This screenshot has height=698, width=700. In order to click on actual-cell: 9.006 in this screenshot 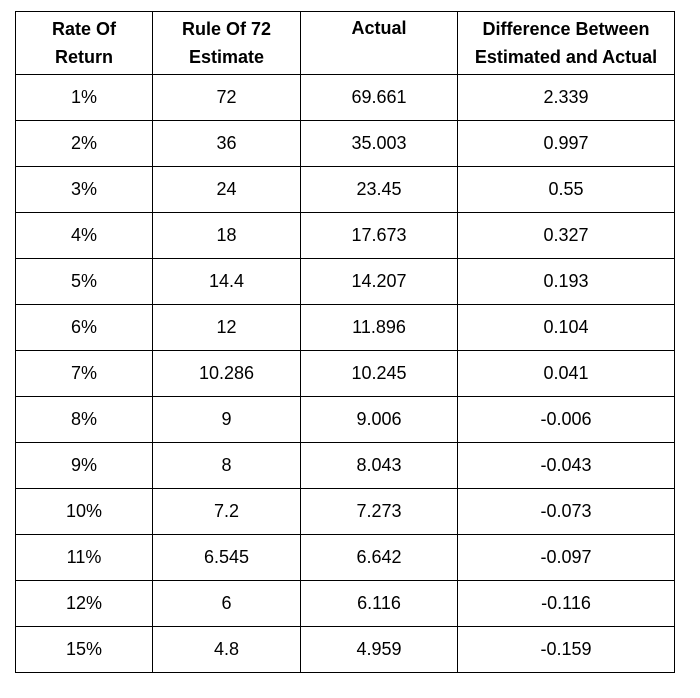, I will do `click(379, 419)`.